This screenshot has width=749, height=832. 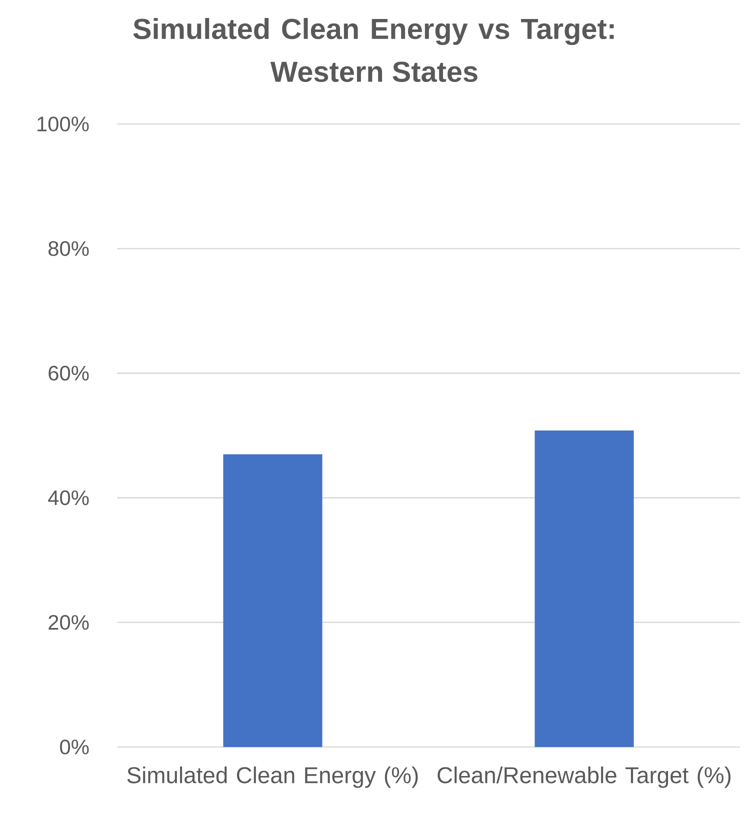 I want to click on y-tick-label: 80%, so click(x=68, y=248).